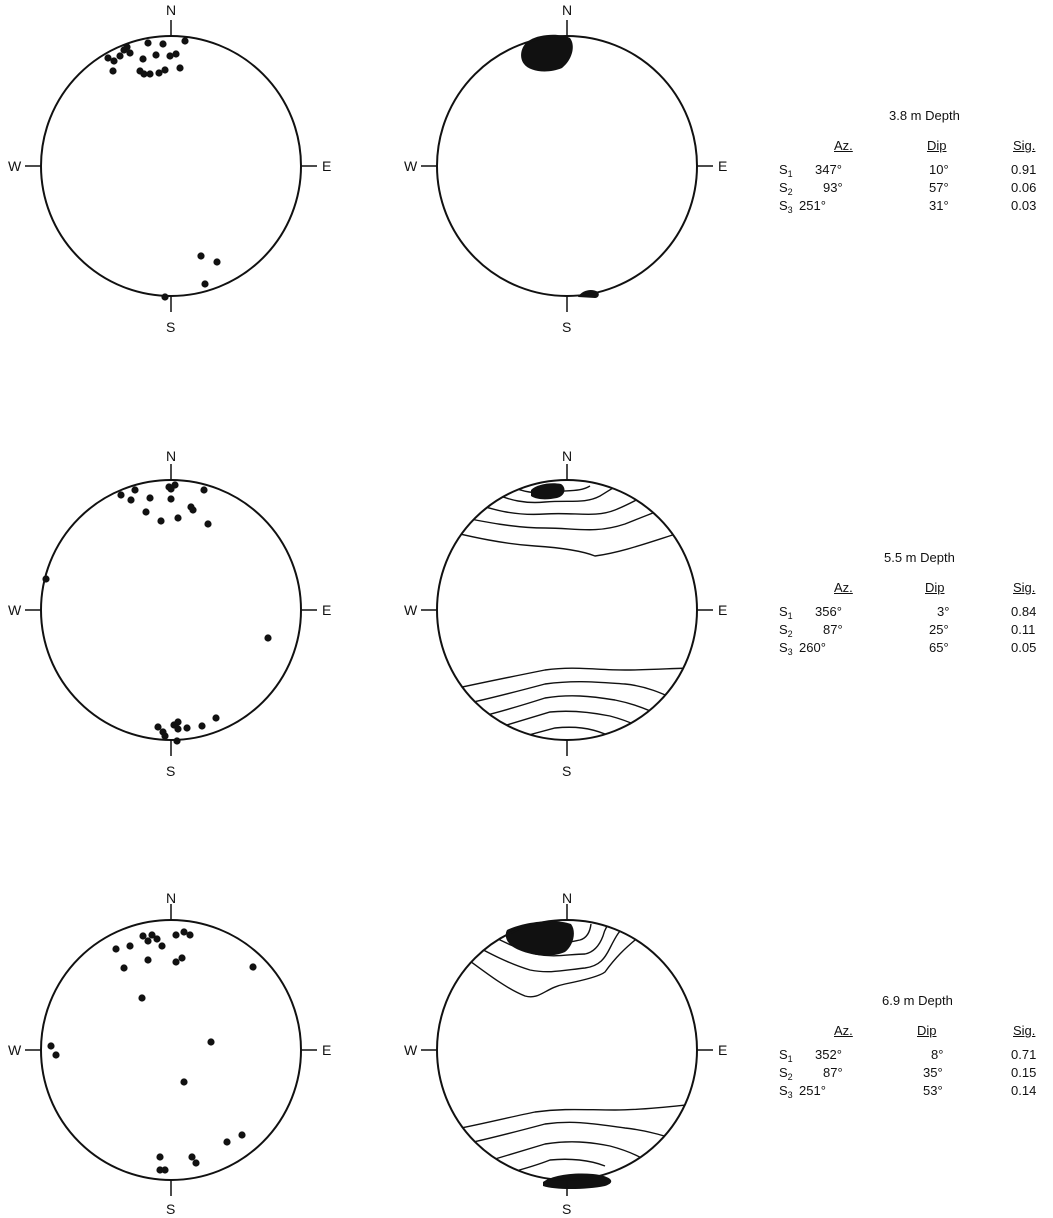  What do you see at coordinates (1024, 1072) in the screenshot?
I see `sig-value: 0.15` at bounding box center [1024, 1072].